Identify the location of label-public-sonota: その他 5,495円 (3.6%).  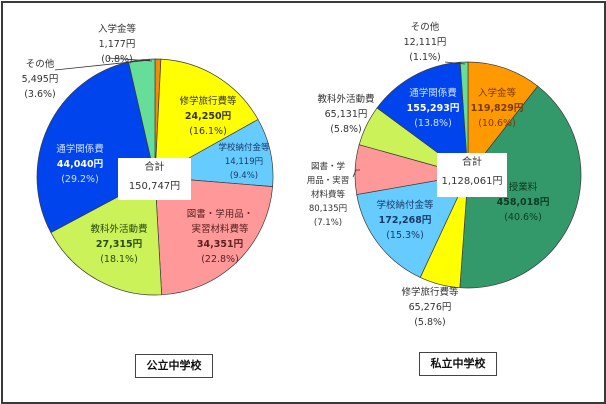
(40, 79).